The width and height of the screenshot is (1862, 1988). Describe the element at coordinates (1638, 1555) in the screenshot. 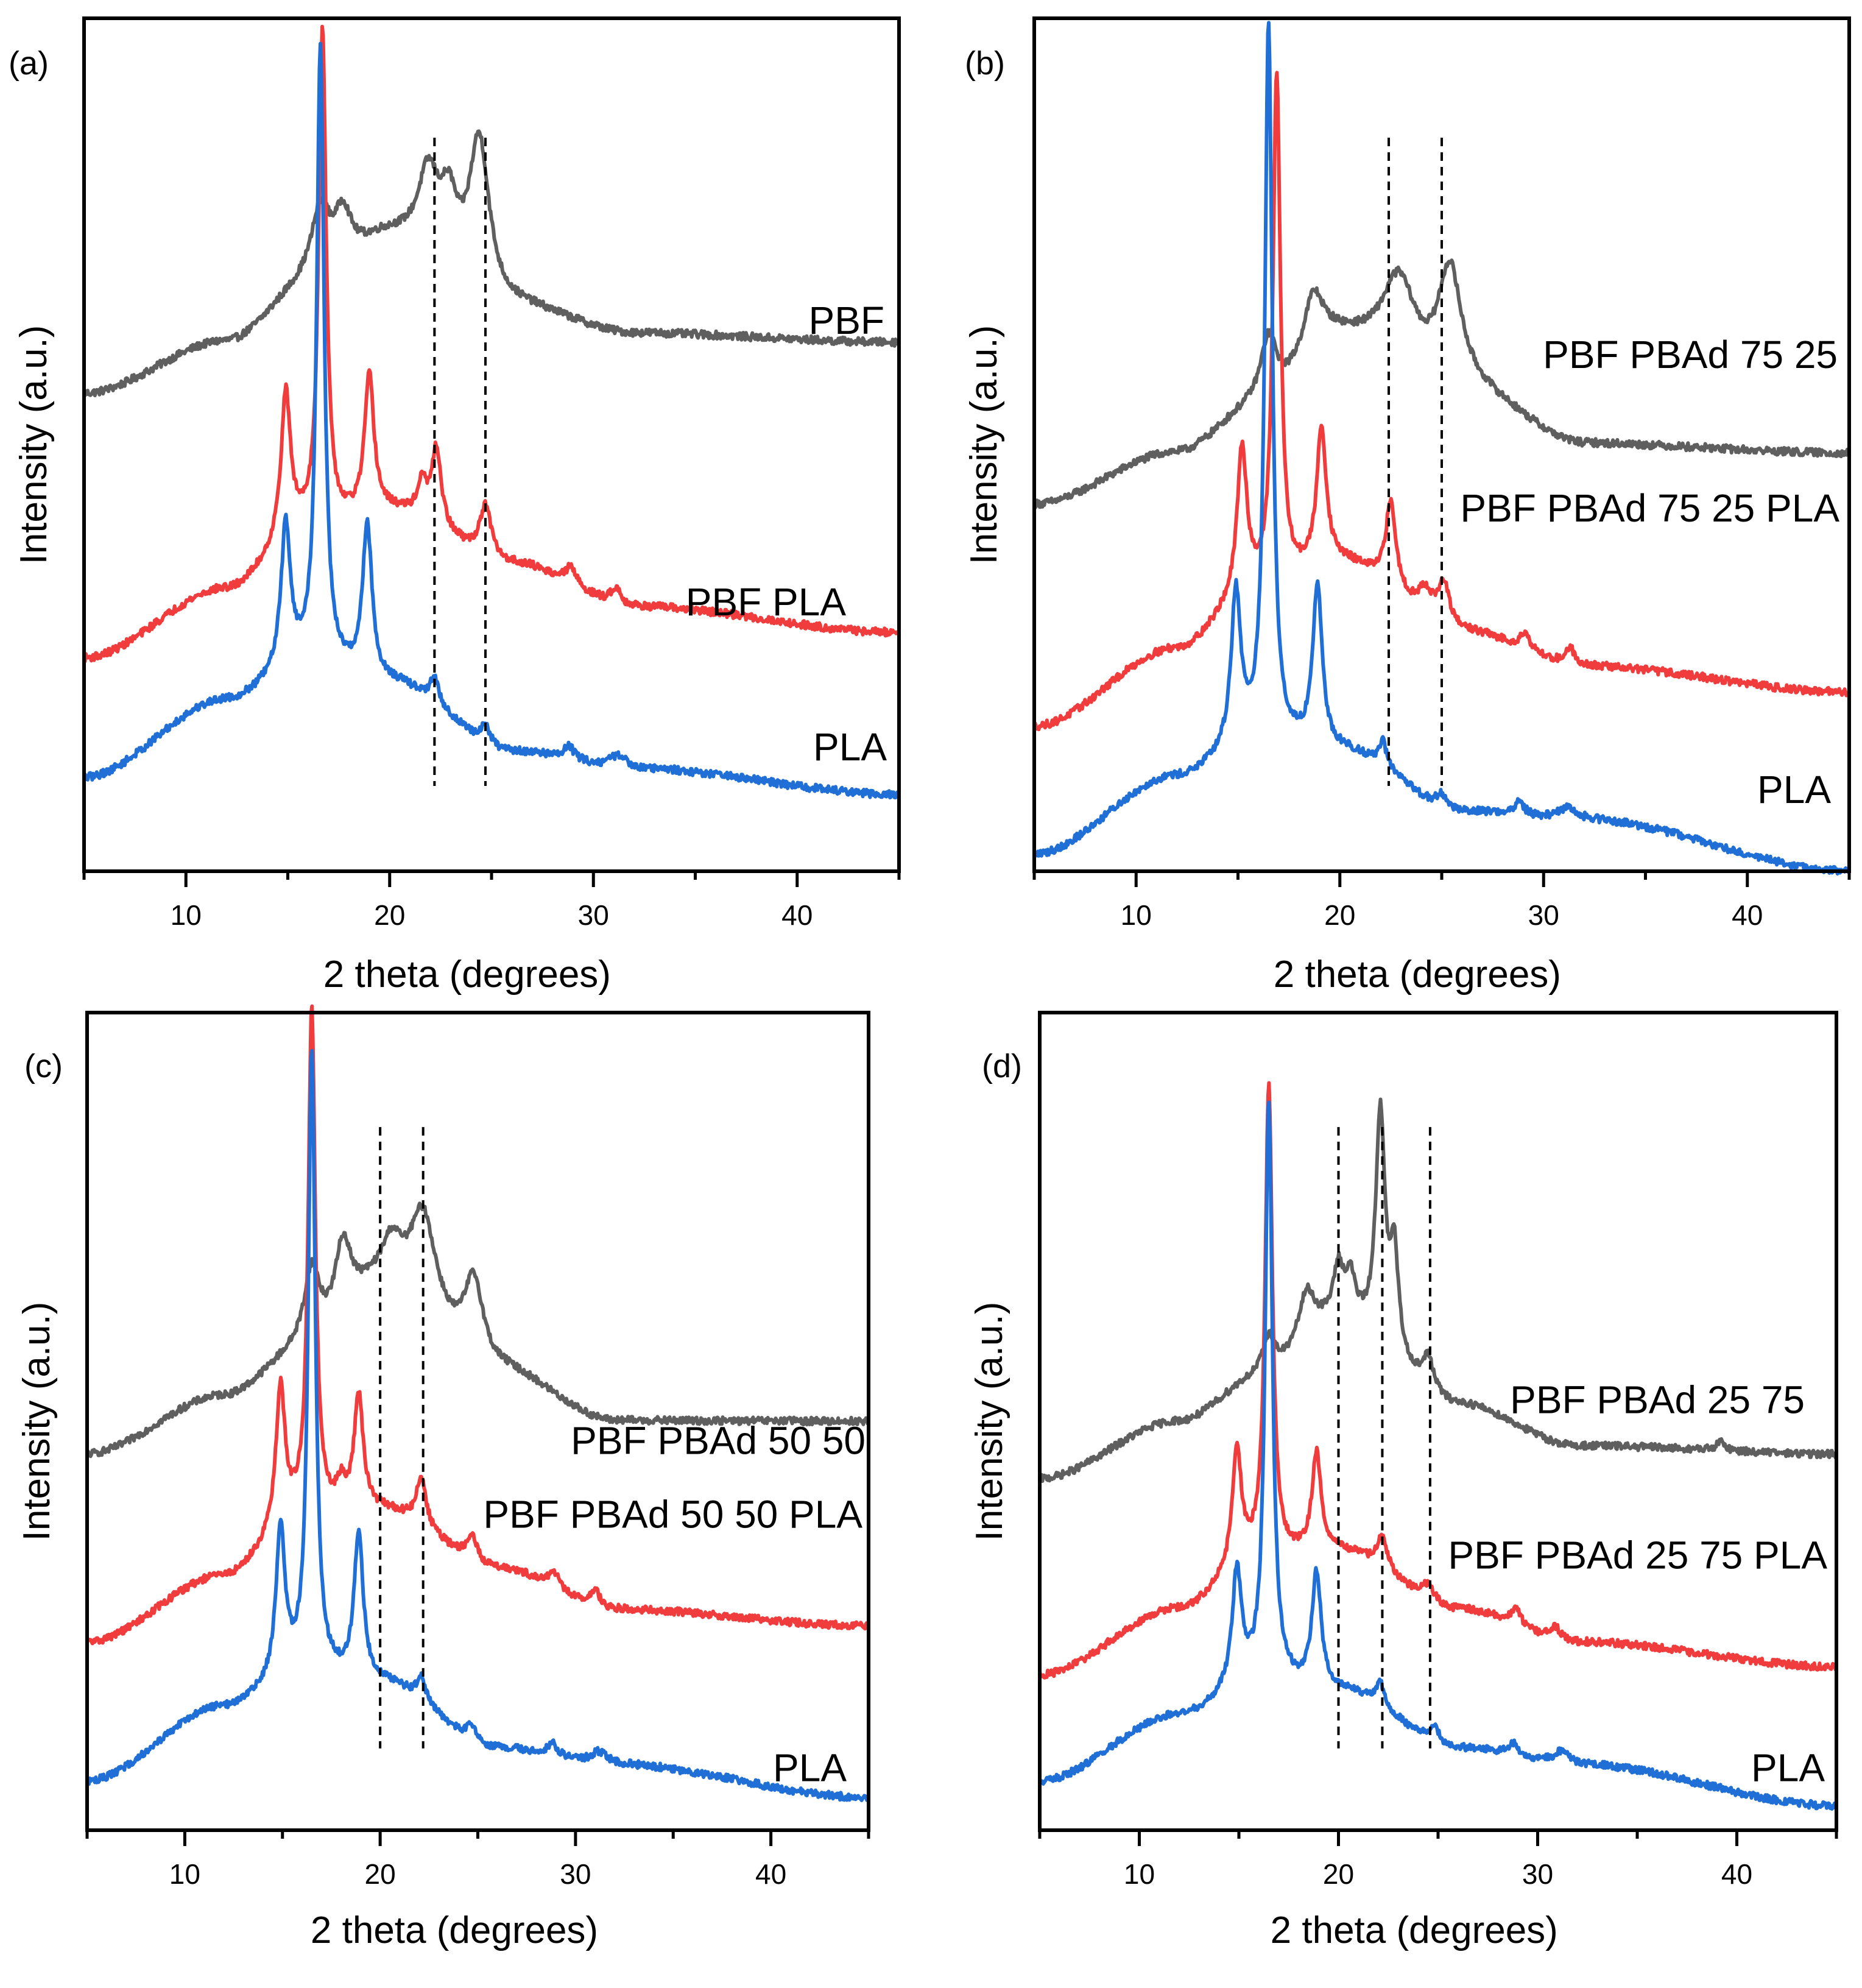

I see `curve-label: PBF PBAd 25 75 PLA` at that location.